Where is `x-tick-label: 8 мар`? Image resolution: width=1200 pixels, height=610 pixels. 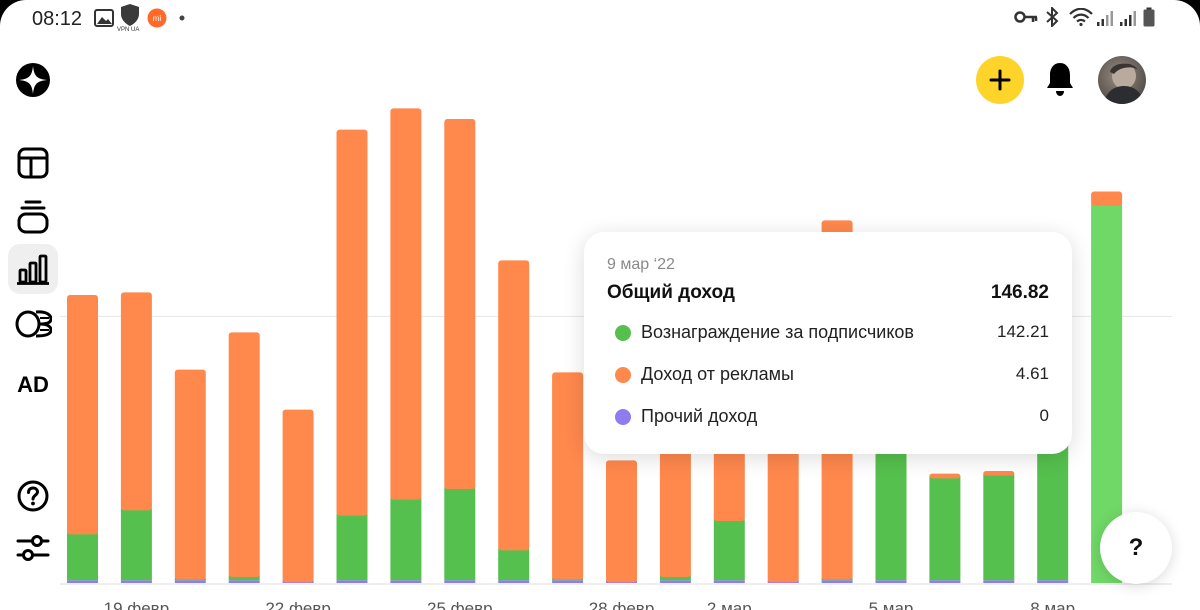
x-tick-label: 8 мар is located at coordinates (1052, 604).